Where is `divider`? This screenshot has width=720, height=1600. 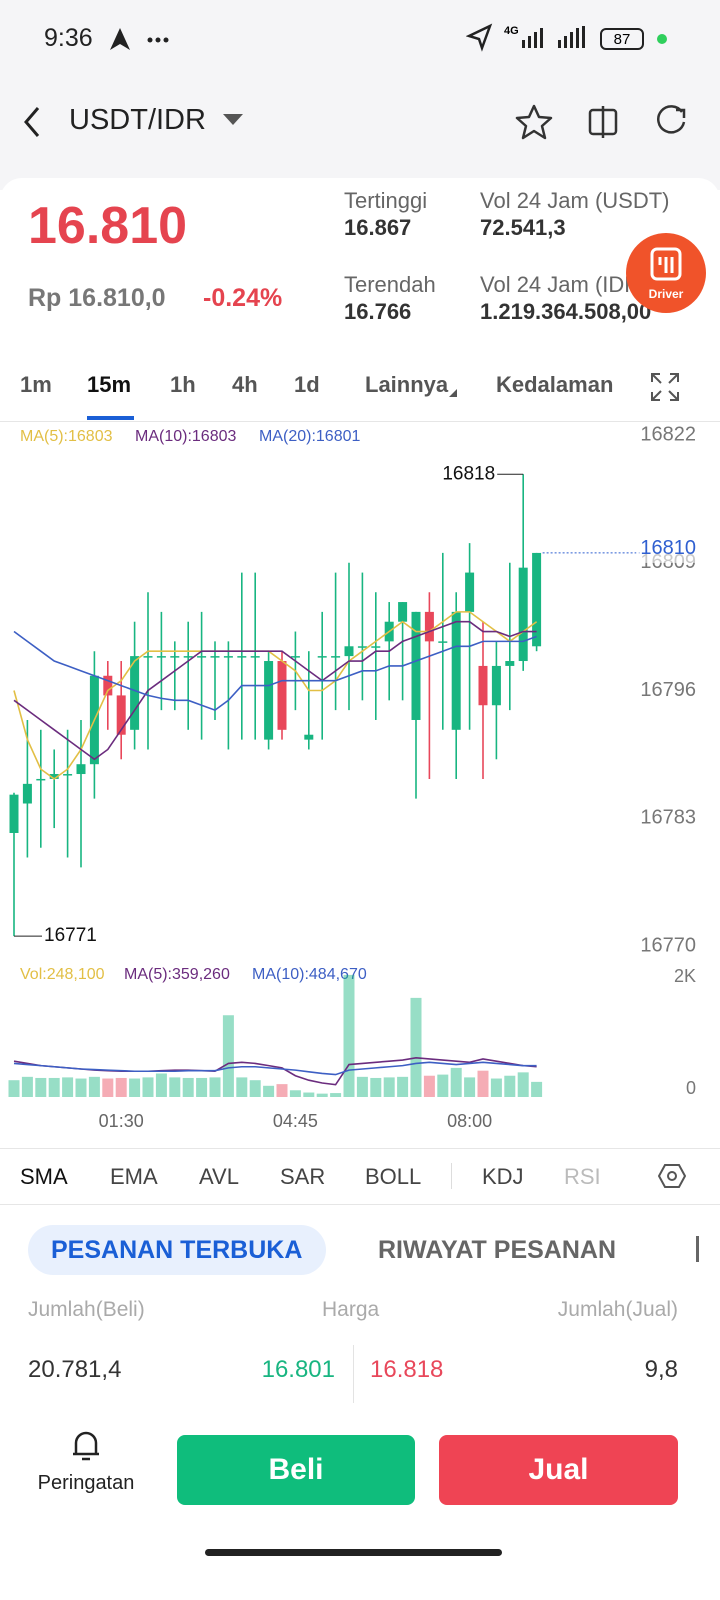
divider is located at coordinates (360, 421).